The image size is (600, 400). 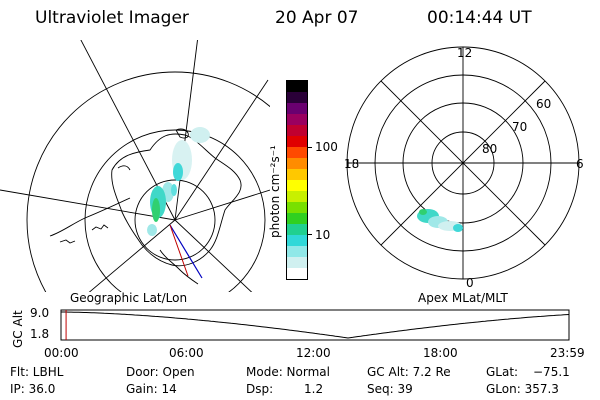 I want to click on gain-info: Gain: 14, so click(x=151, y=389).